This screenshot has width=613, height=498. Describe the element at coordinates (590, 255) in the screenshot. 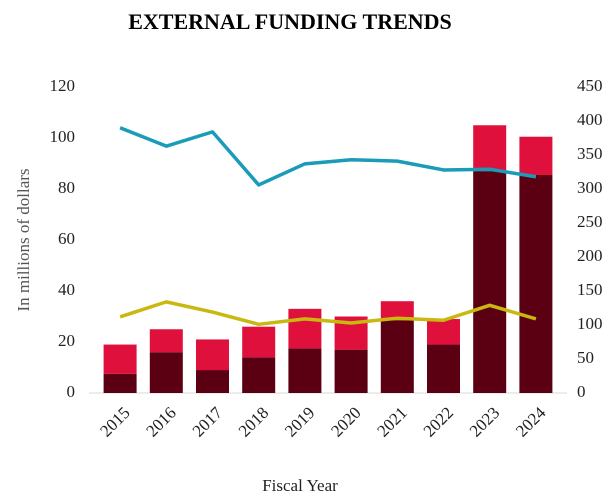

I see `y2-tick-label: 200` at that location.